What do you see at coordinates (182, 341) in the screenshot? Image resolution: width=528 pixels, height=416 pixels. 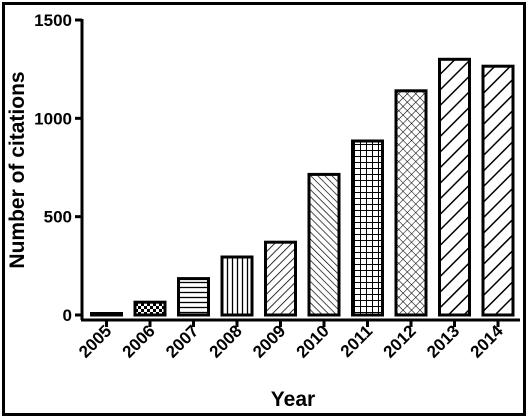 I see `x-tick-label-2007: 2007` at bounding box center [182, 341].